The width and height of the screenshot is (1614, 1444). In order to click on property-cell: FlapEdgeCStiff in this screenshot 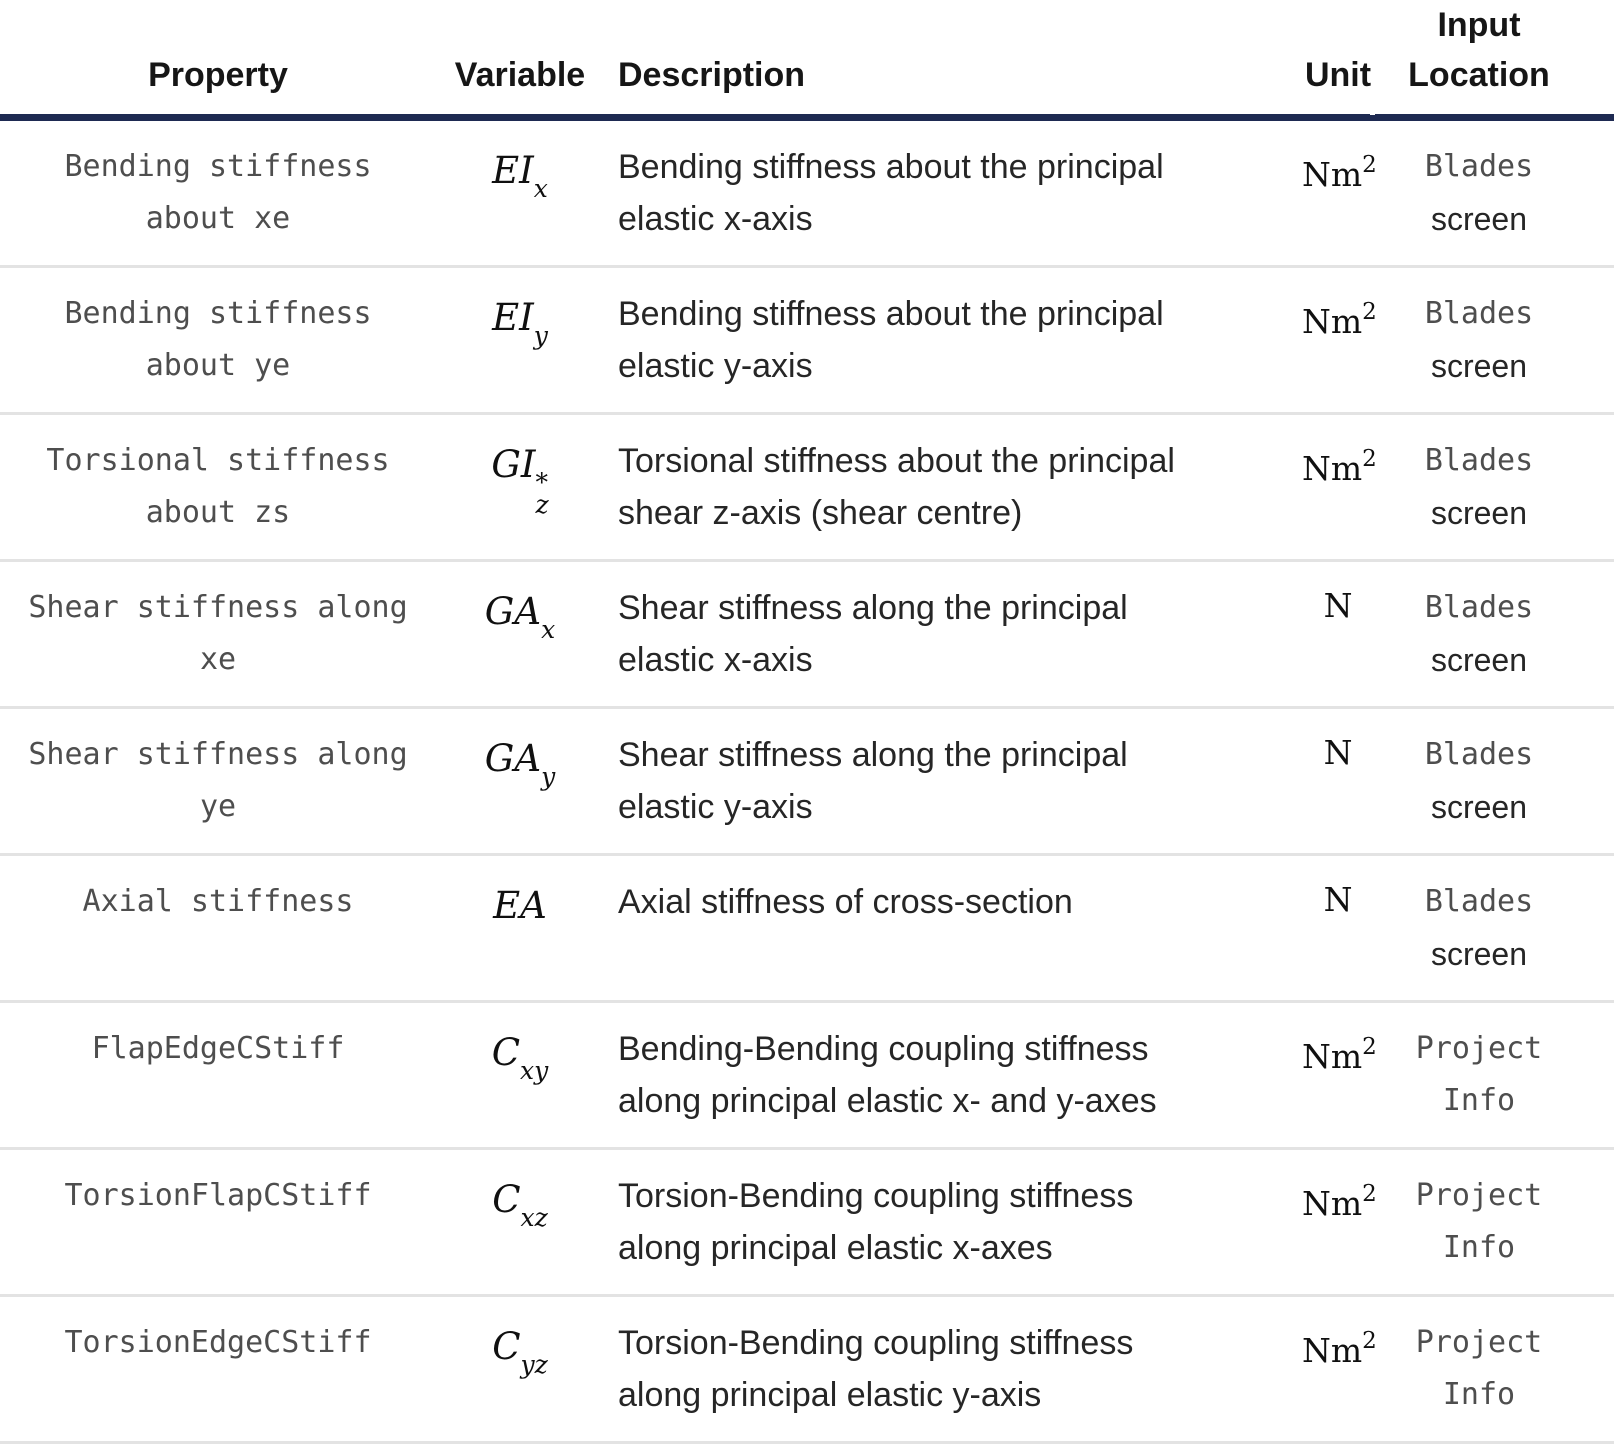, I will do `click(218, 1075)`.